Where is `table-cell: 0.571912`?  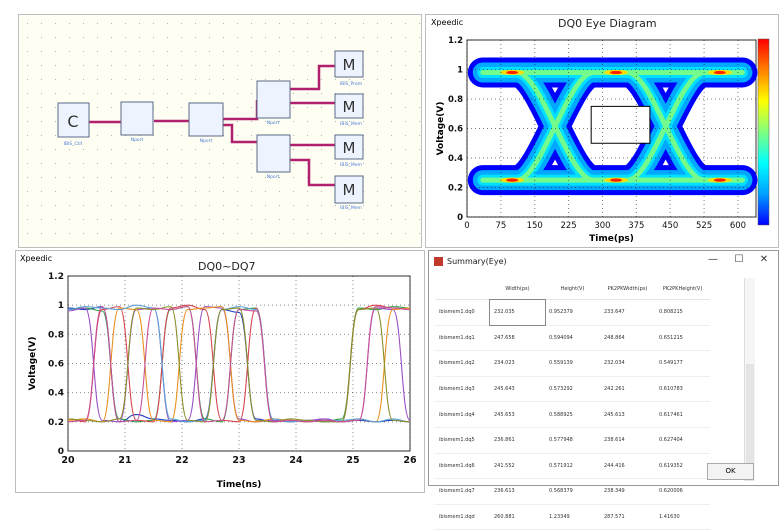 table-cell: 0.571912 is located at coordinates (572, 466).